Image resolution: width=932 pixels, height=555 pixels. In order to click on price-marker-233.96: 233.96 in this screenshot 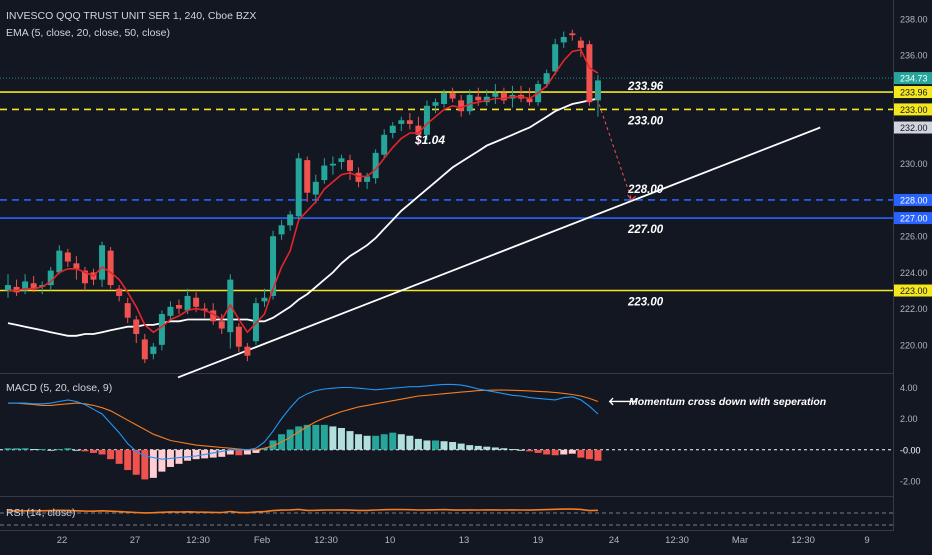, I will do `click(913, 92)`.